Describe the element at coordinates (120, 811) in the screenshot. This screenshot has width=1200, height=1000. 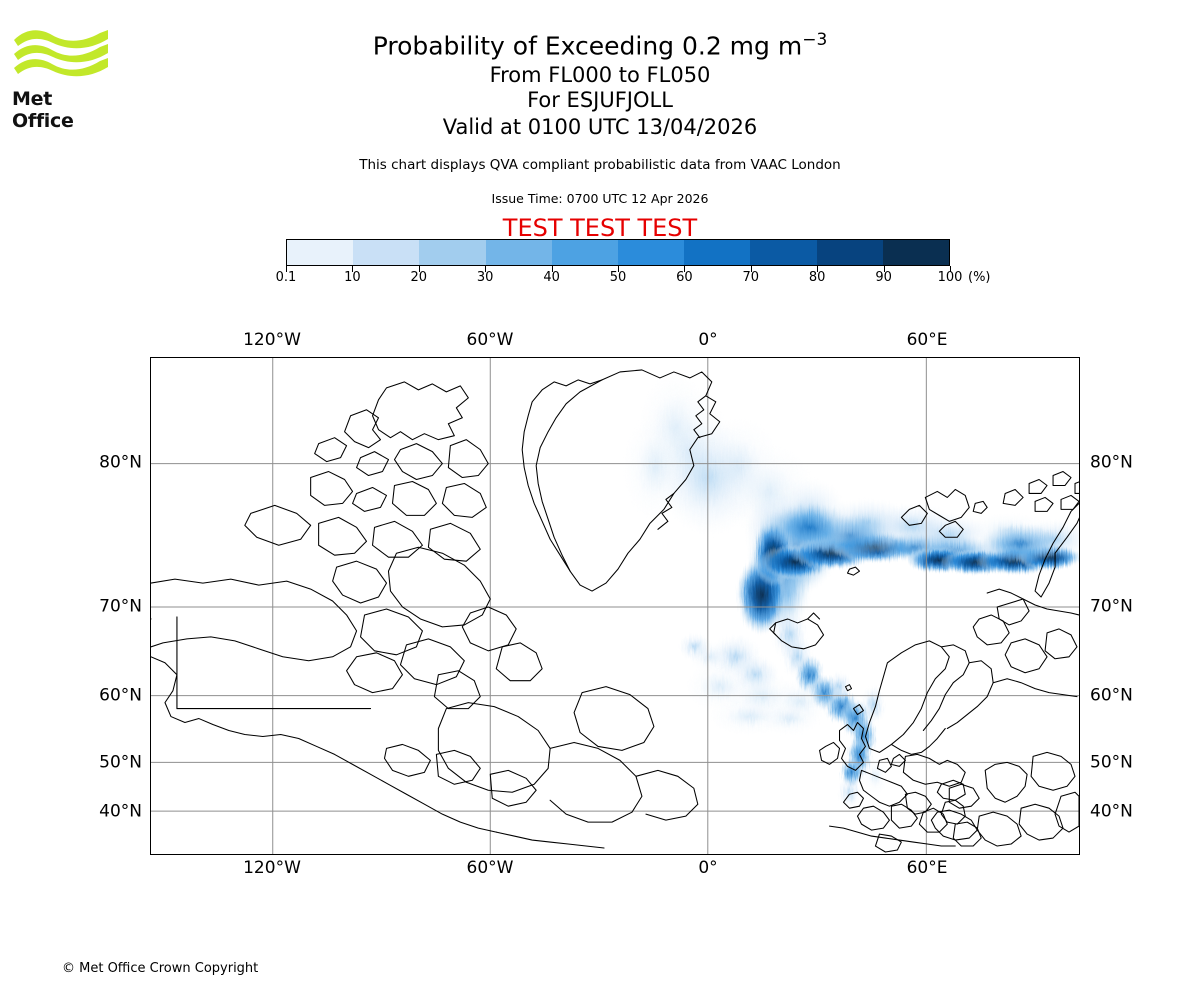
I see `lat-label-left-4: 40°N` at that location.